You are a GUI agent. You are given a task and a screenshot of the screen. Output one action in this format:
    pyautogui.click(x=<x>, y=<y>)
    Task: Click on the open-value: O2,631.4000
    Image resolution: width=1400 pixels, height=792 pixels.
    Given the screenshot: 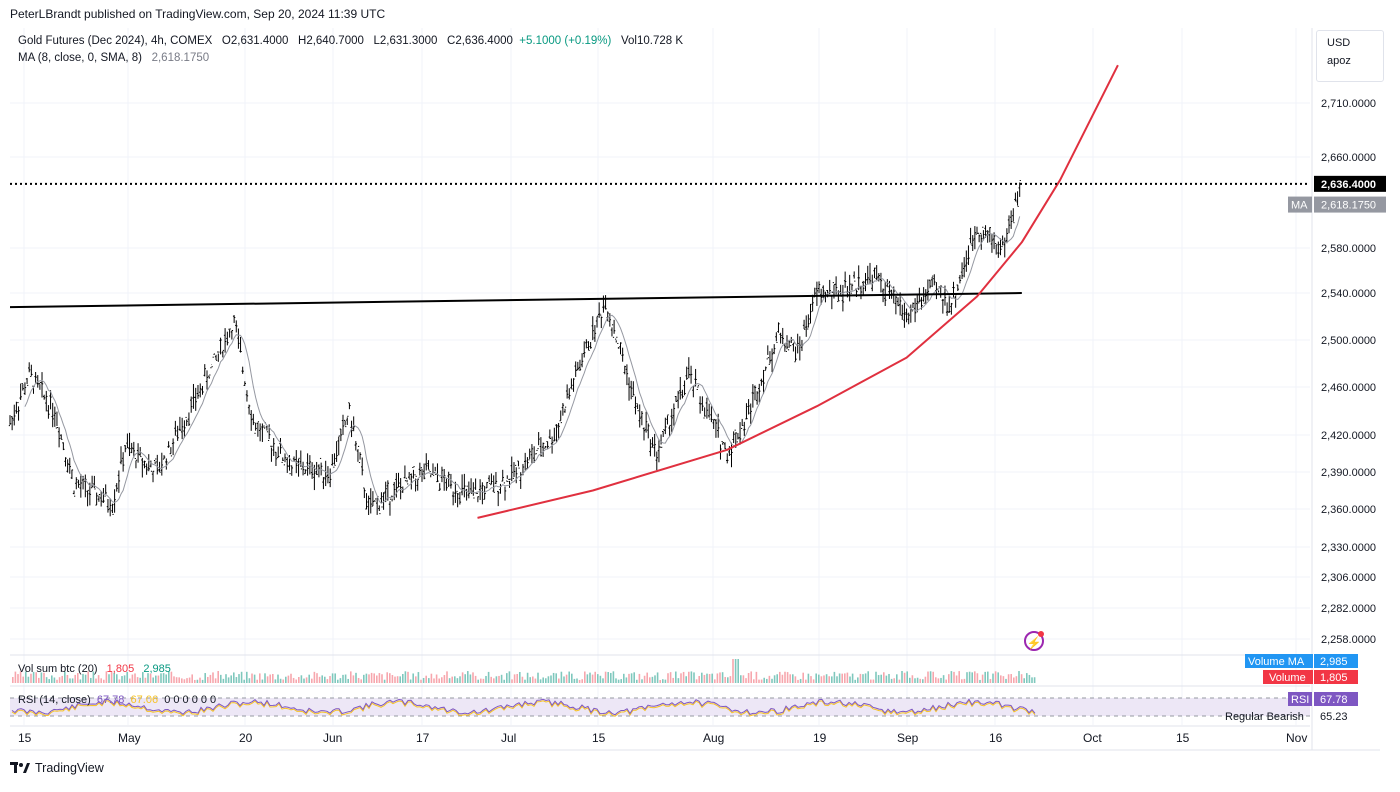 What is the action you would take?
    pyautogui.click(x=255, y=41)
    